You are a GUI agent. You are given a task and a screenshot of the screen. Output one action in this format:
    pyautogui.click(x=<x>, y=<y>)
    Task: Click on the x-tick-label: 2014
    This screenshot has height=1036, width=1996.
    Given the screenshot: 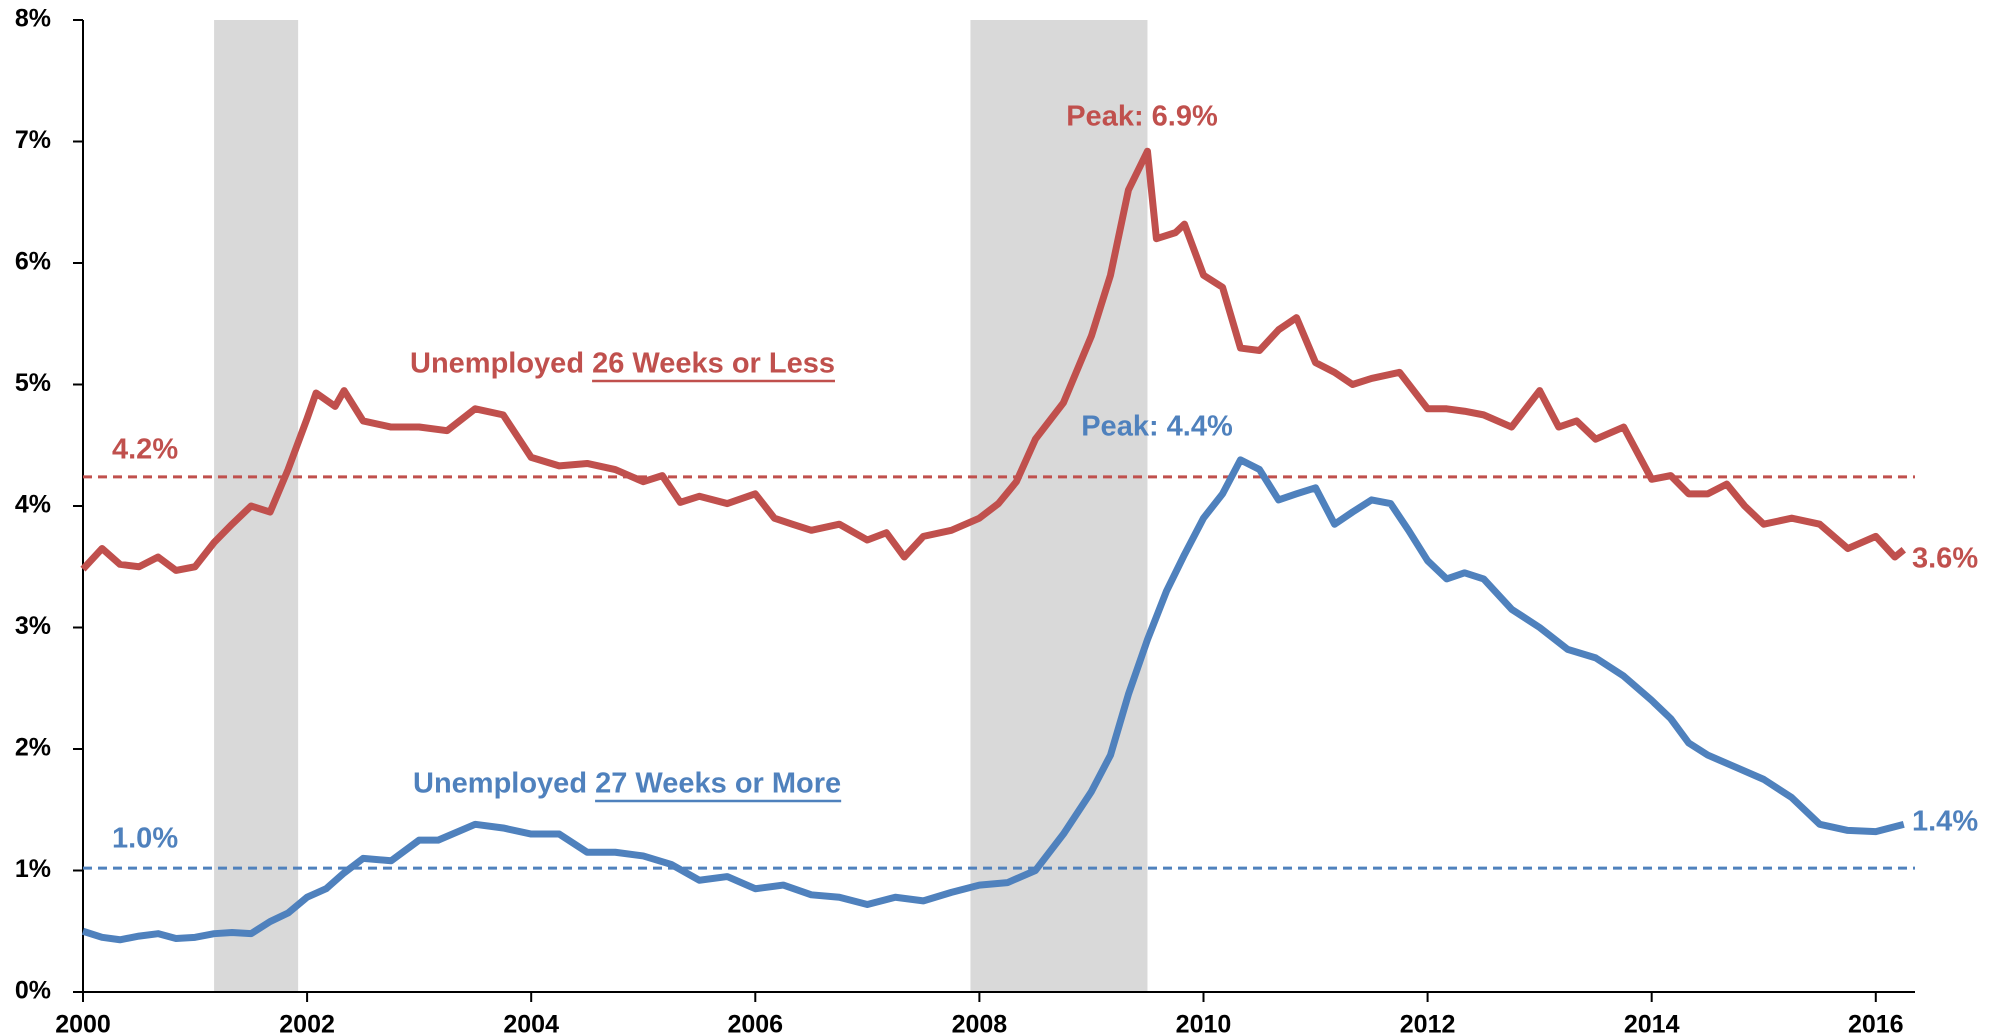 What is the action you would take?
    pyautogui.click(x=1652, y=1023)
    